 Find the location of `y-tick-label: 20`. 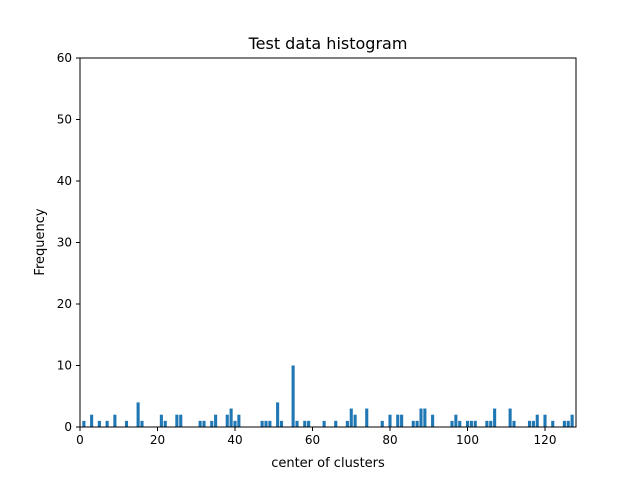

y-tick-label: 20 is located at coordinates (64, 304).